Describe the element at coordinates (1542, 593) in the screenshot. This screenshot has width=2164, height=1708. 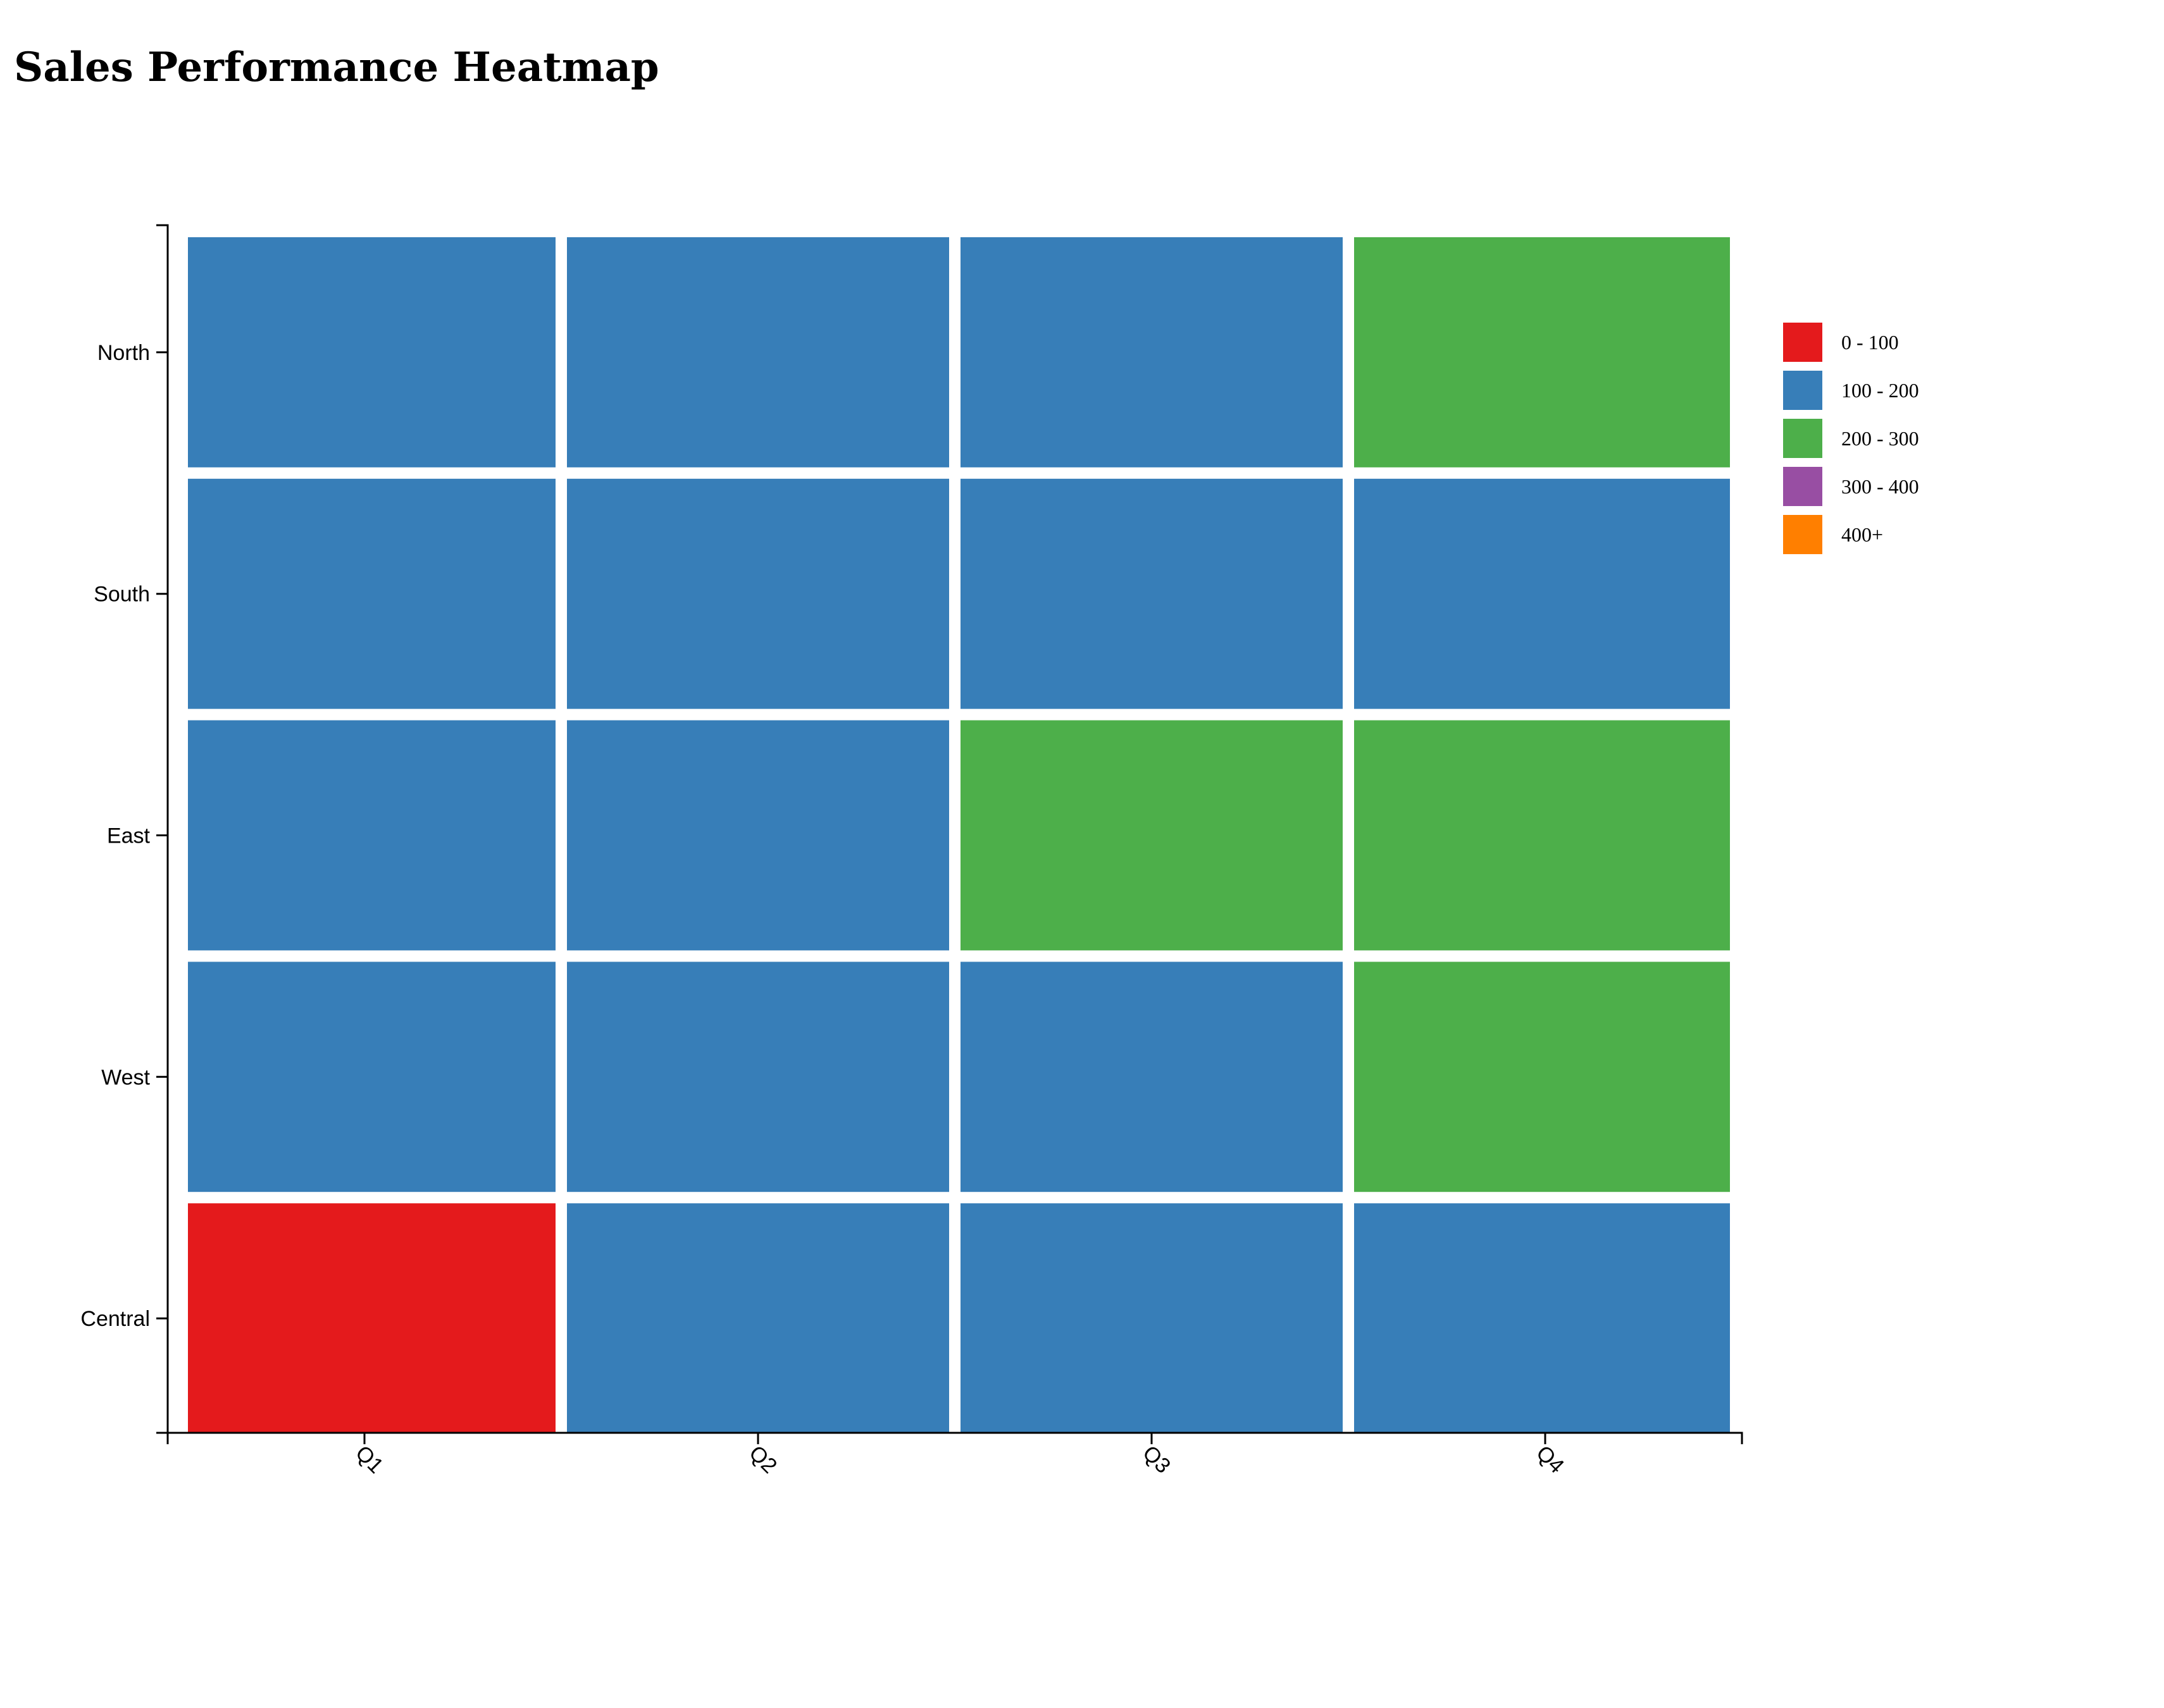
I see `heatmap-cell-south-q4` at that location.